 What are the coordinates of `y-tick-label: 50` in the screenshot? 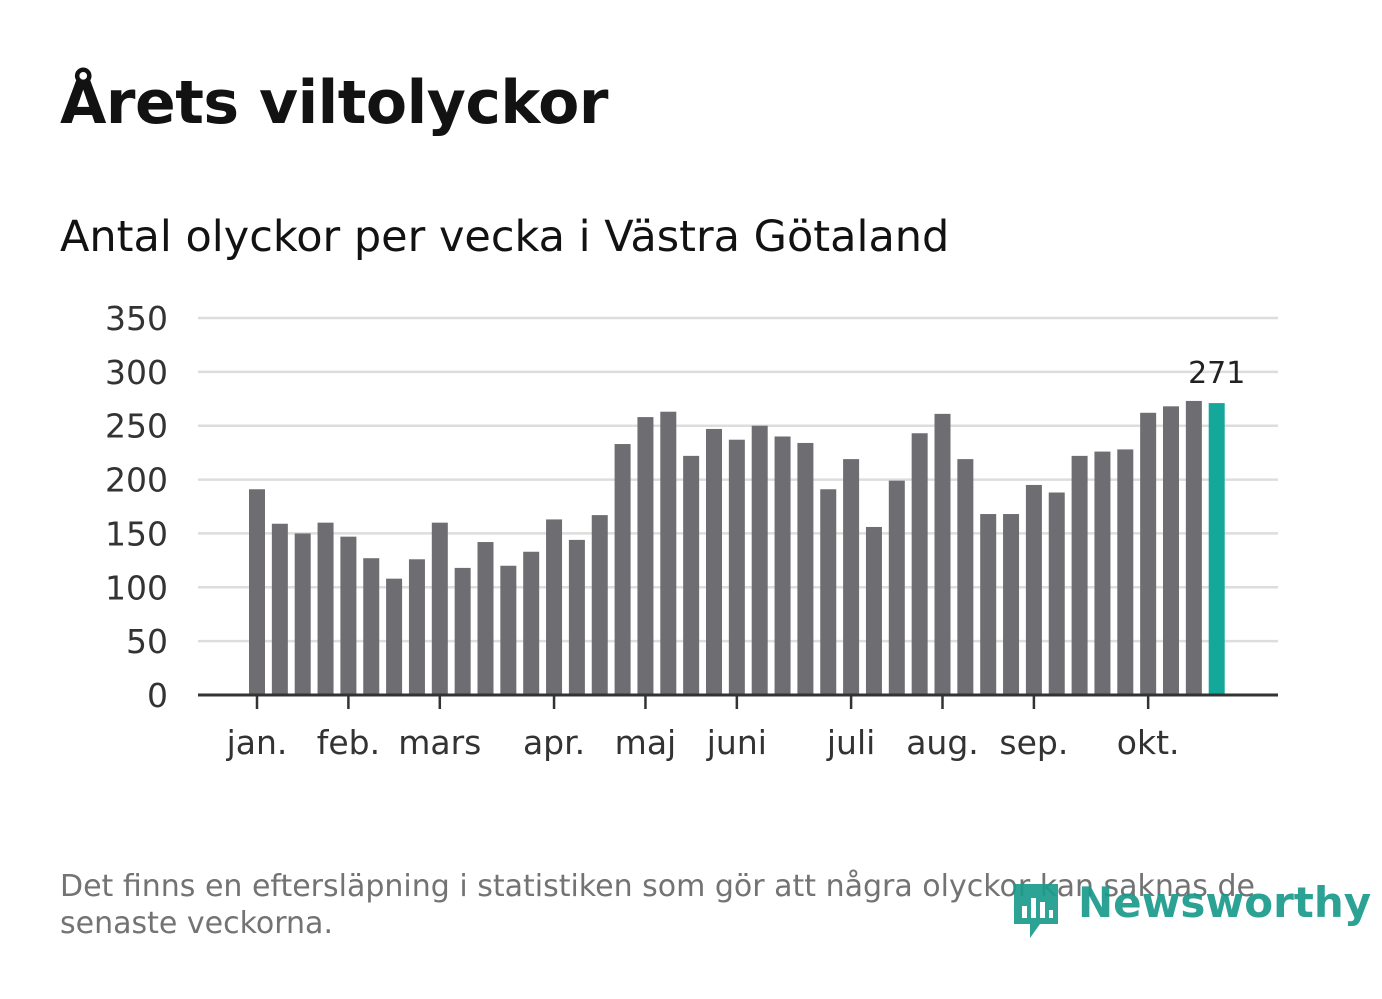 It's located at (147, 641).